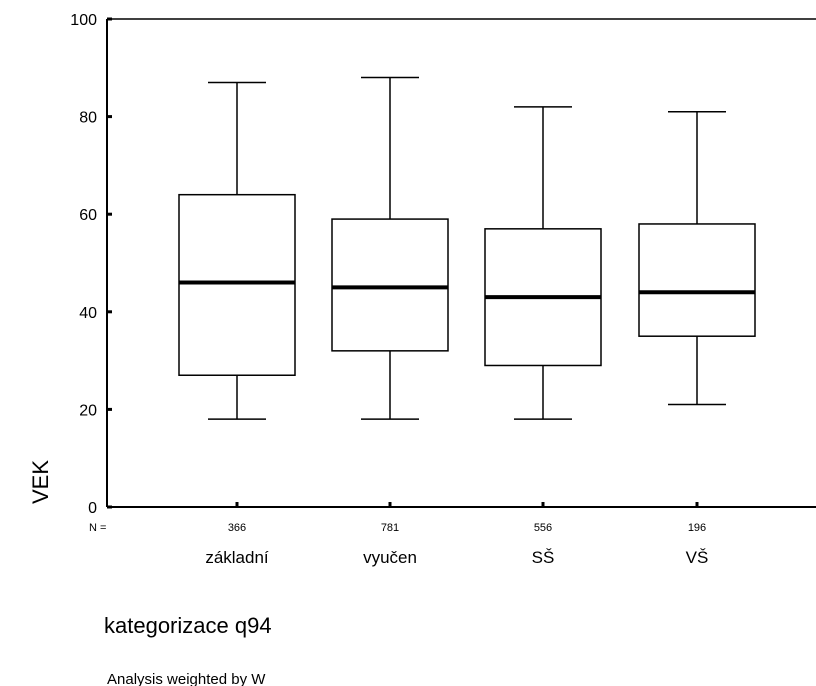  What do you see at coordinates (390, 528) in the screenshot?
I see `n-value: 781` at bounding box center [390, 528].